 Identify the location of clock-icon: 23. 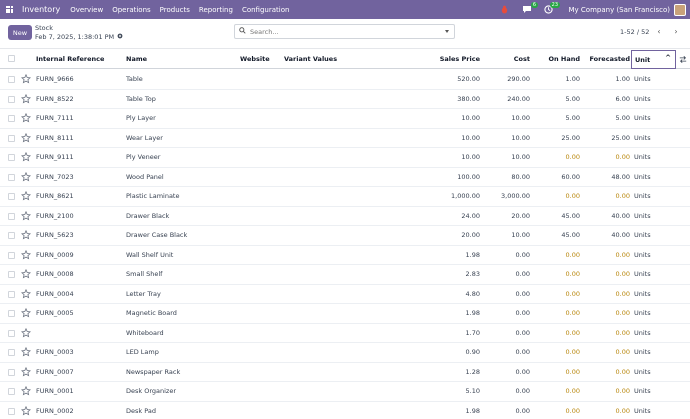
(551, 8).